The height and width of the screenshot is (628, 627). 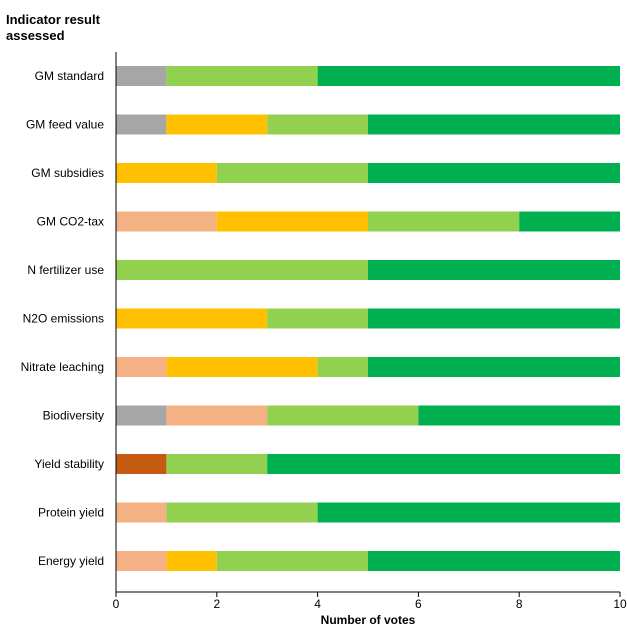 I want to click on x-axis-title: Number of votes, so click(x=368, y=620).